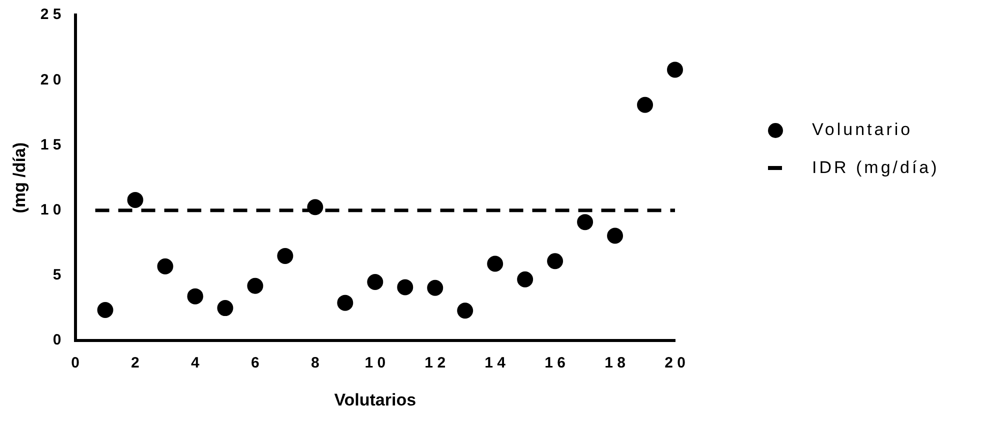 The image size is (999, 421). I want to click on legend-label: Voluntario, so click(862, 130).